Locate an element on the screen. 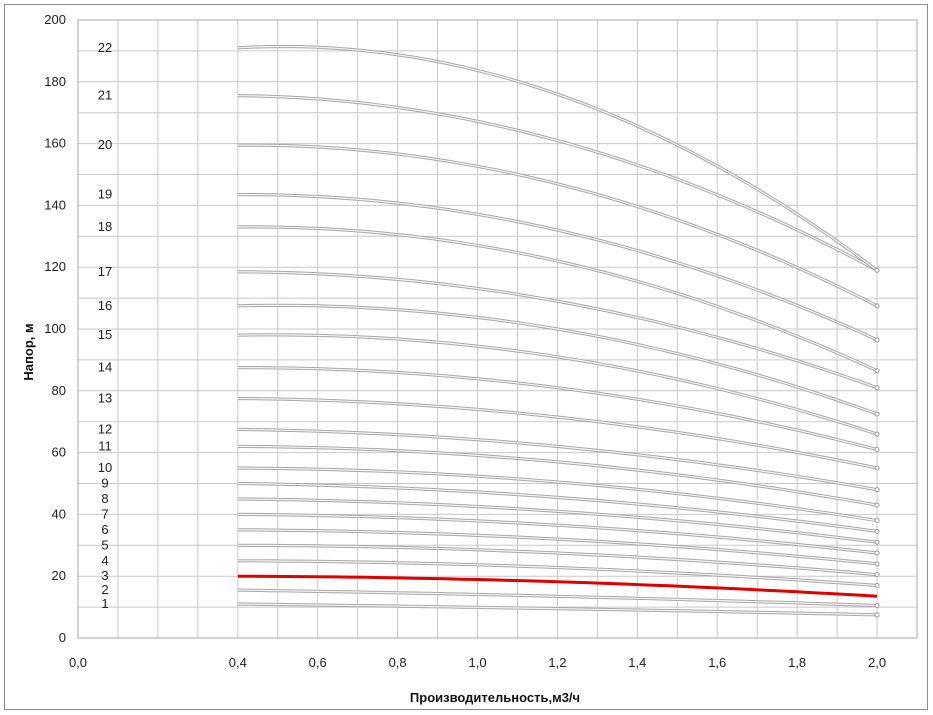 Image resolution: width=933 pixels, height=715 pixels. series-line-highlight is located at coordinates (557, 586).